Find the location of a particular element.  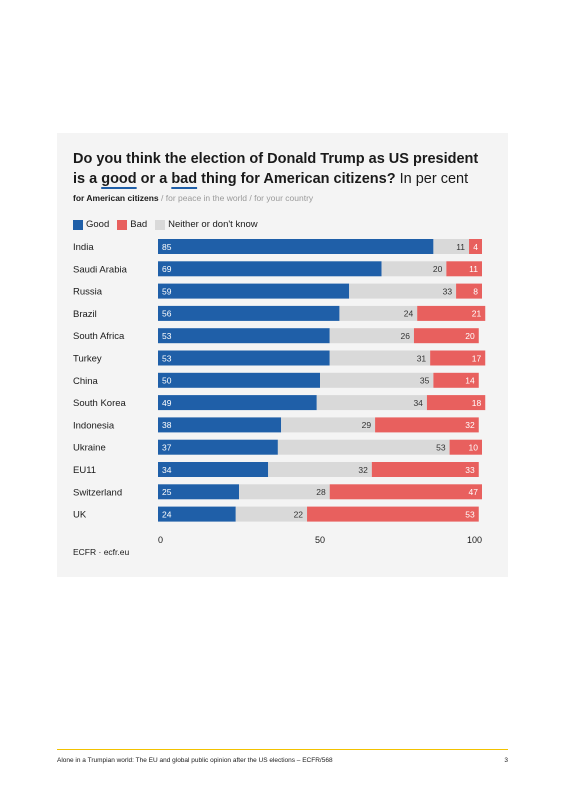

x-tick-label: 50 is located at coordinates (320, 540).